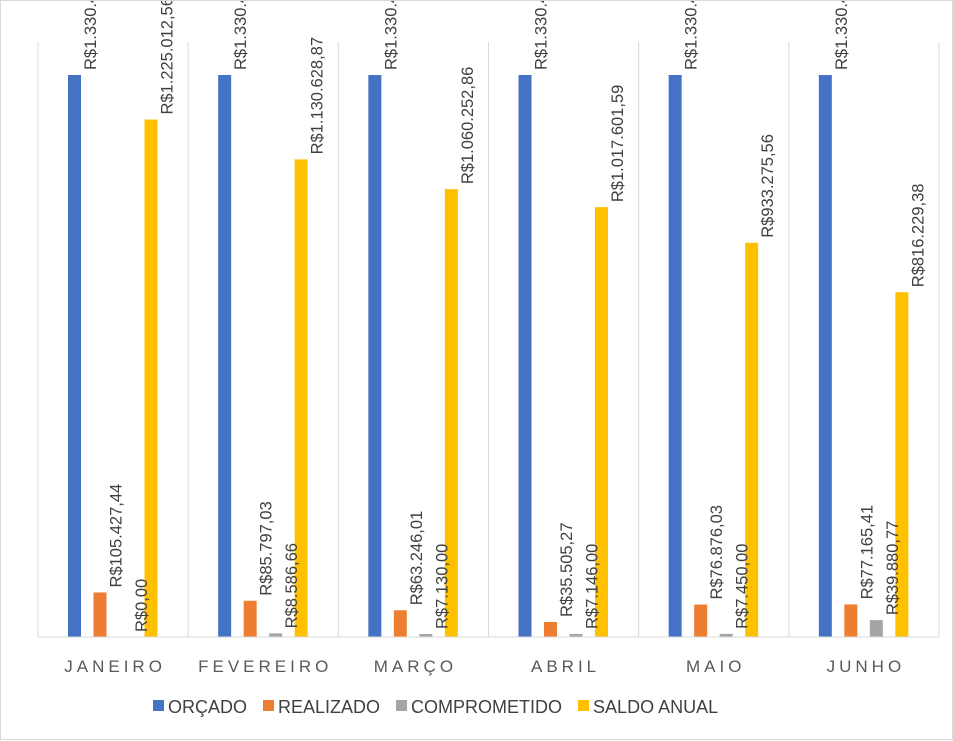 The width and height of the screenshot is (953, 741). I want to click on x-tick-label: FEVEREIRO, so click(265, 666).